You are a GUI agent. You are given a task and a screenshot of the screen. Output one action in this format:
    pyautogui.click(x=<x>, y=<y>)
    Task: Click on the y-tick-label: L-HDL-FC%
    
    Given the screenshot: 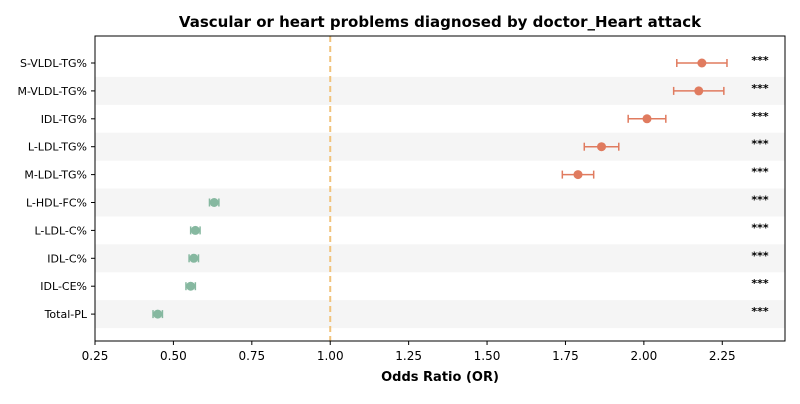 What is the action you would take?
    pyautogui.click(x=56, y=203)
    